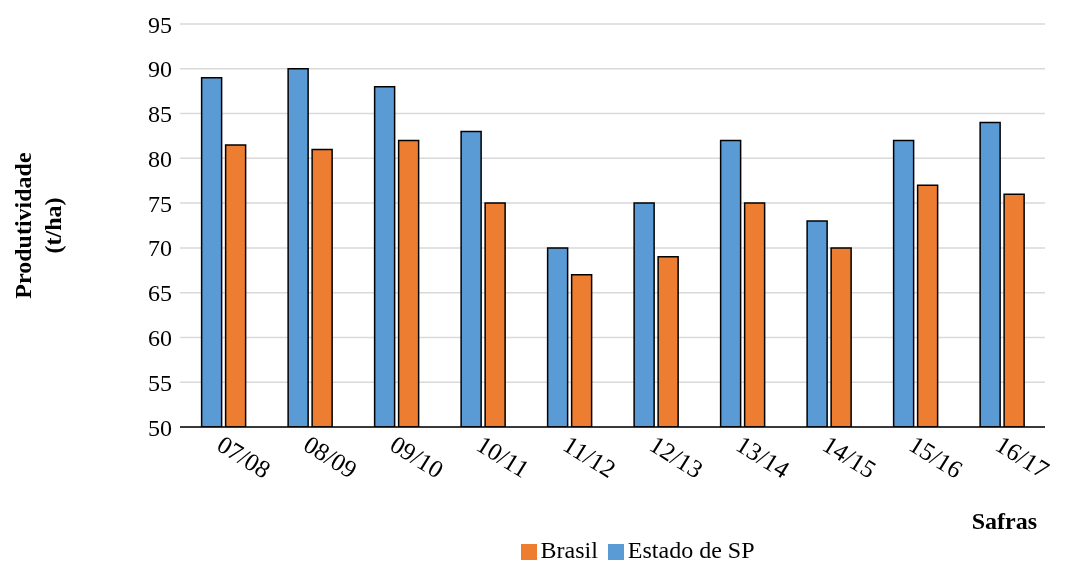 The image size is (1076, 574). What do you see at coordinates (763, 457) in the screenshot?
I see `x-tick-label: 13/14` at bounding box center [763, 457].